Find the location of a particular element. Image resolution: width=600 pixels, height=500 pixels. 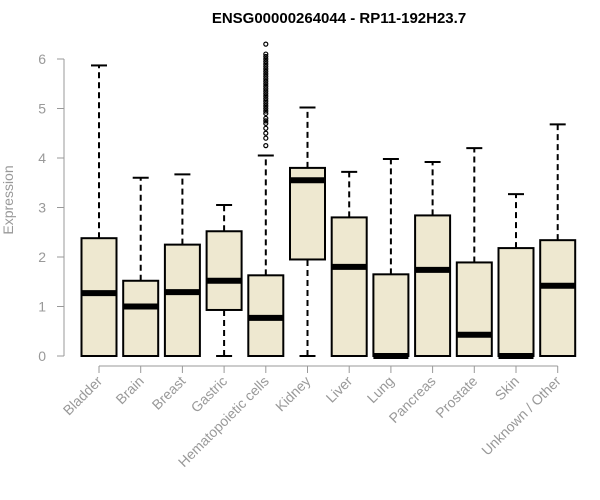

box-breast is located at coordinates (182, 265).